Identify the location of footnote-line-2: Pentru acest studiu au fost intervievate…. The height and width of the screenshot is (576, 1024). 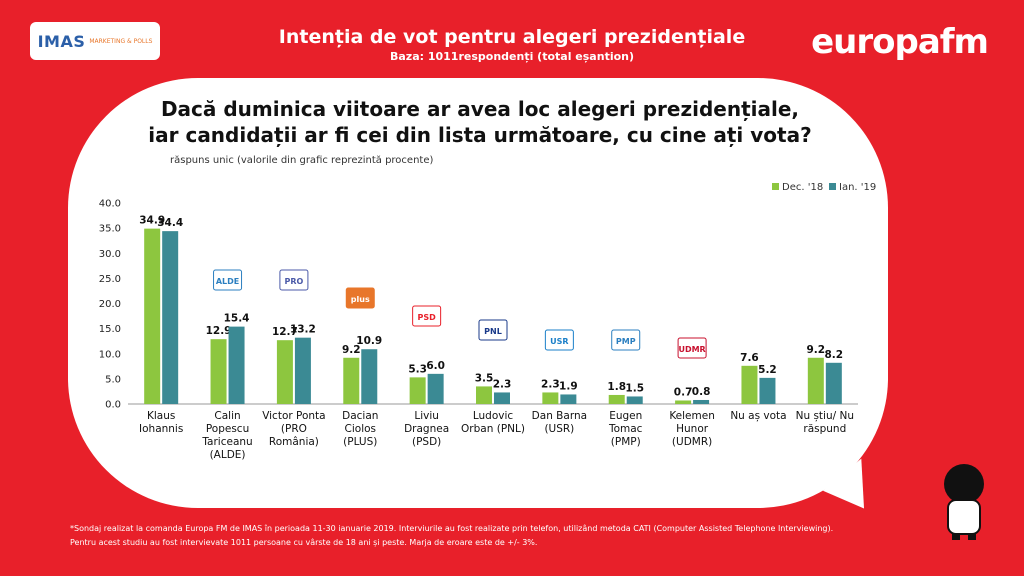
(304, 542).